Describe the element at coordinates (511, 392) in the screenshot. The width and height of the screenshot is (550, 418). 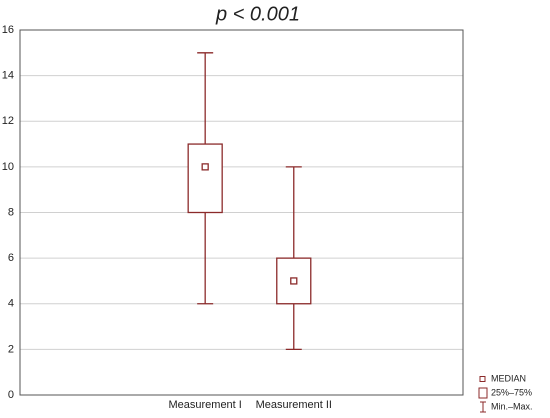
I see `legend-label: 25%–75%` at that location.